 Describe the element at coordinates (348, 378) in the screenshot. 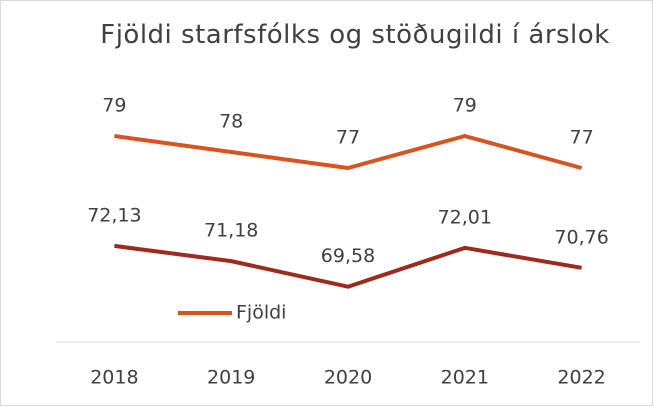

I see `x-tick-label: 2020` at that location.